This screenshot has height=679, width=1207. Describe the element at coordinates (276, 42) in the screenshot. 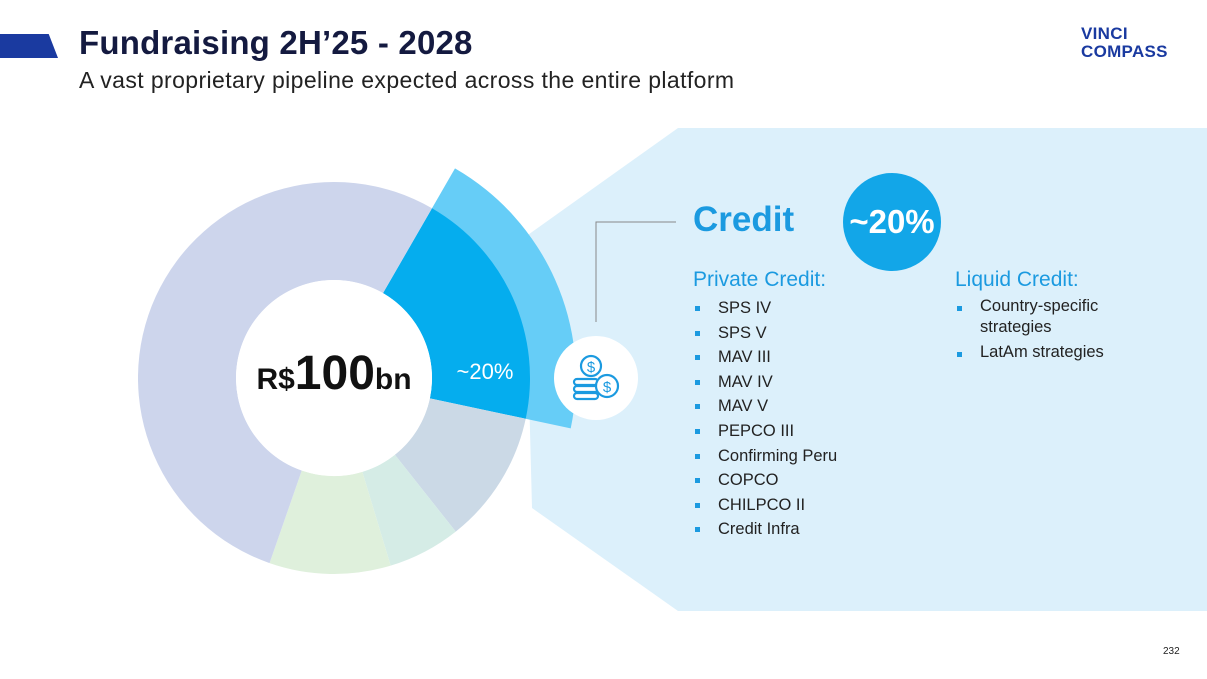

I see `page-title: Fundraising 2H’25 - 2028` at that location.